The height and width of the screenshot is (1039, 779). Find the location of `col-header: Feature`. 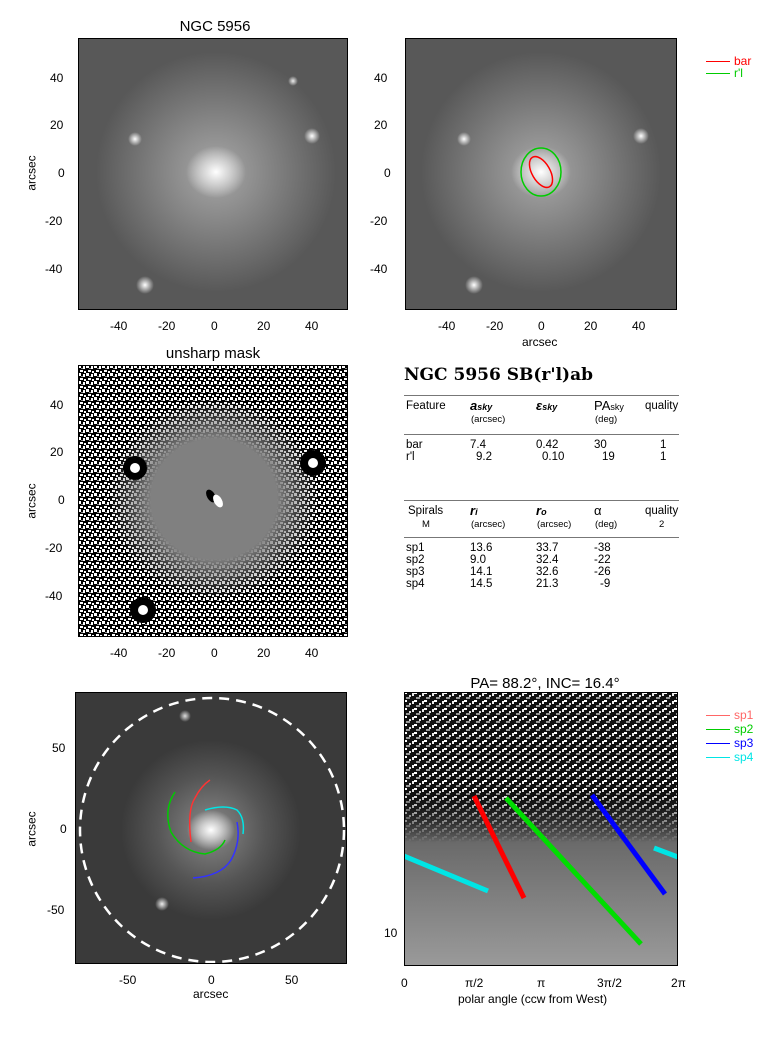

col-header: Feature is located at coordinates (426, 406).